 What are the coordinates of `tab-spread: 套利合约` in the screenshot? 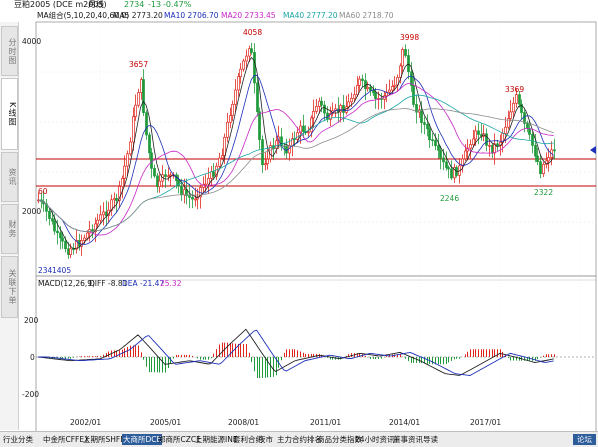 It's located at (248, 439).